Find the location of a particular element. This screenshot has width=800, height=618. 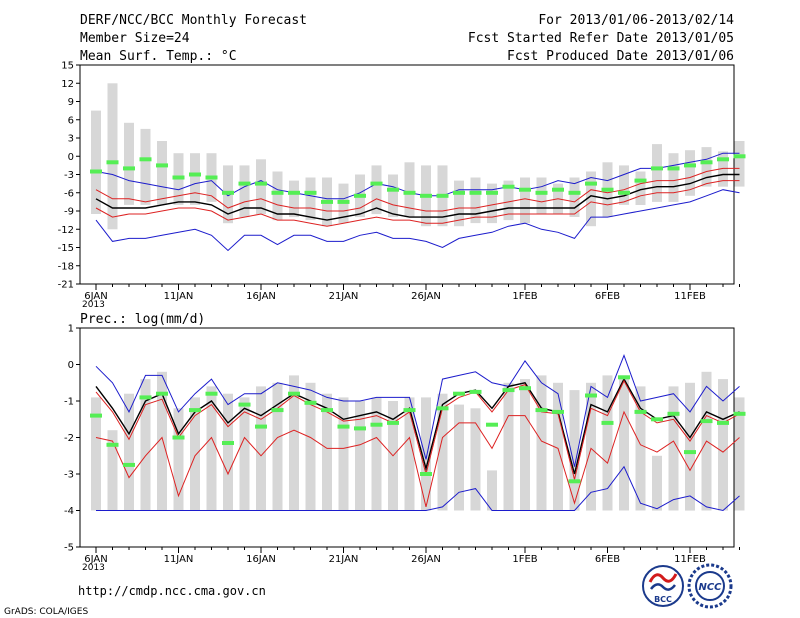

temperature-green-markers is located at coordinates (418, 179).